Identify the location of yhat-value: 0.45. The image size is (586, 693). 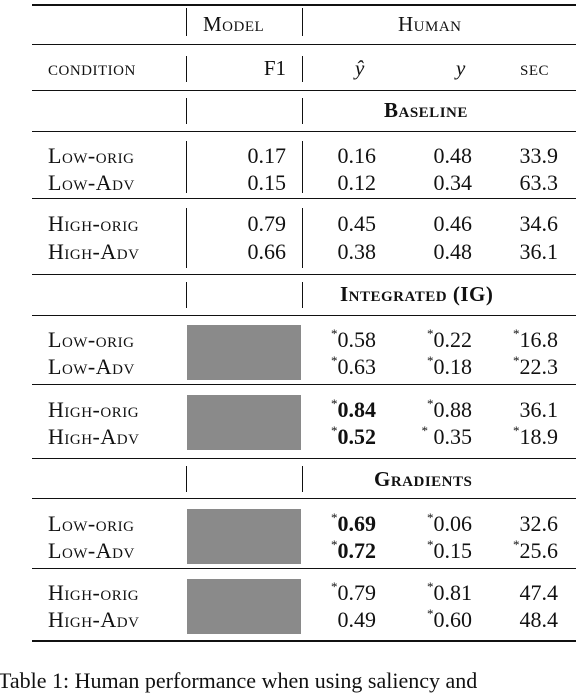
(357, 223).